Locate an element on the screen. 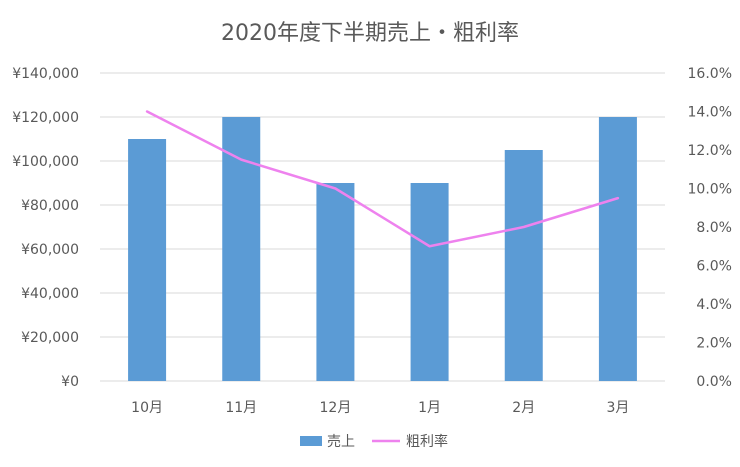 This screenshot has height=467, width=740. legend-bar-swatch is located at coordinates (311, 441).